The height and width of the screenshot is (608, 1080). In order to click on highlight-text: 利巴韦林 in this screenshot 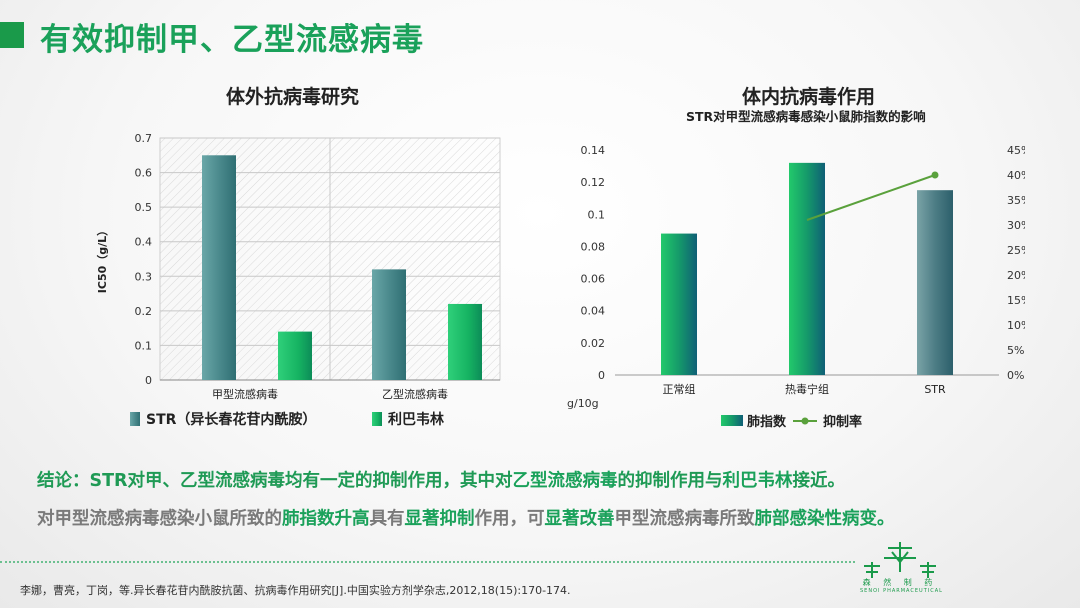, I will do `click(757, 481)`.